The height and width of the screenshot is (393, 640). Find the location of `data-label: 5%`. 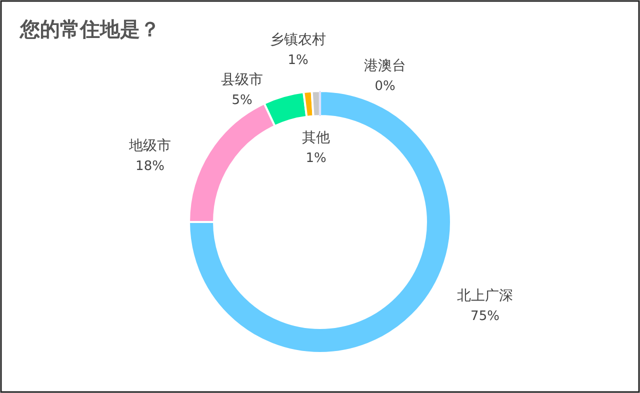

data-label: 5% is located at coordinates (242, 100).